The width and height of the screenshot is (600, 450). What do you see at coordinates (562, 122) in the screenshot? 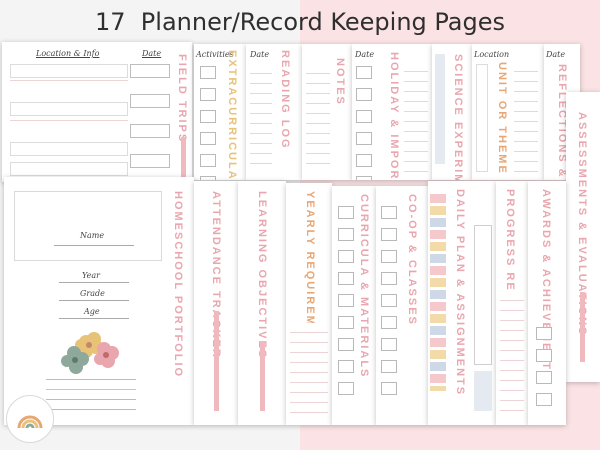
I see `page-label-reflections: Reflections & Self-` at bounding box center [562, 122].